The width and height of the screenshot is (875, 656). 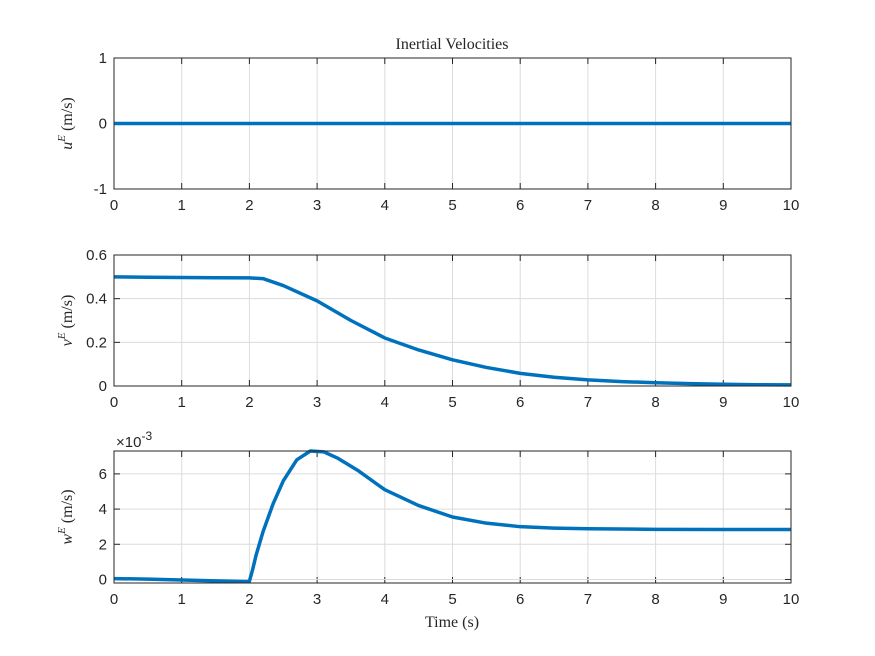 I want to click on y-axis-label: wE (m/s), so click(x=66, y=516).